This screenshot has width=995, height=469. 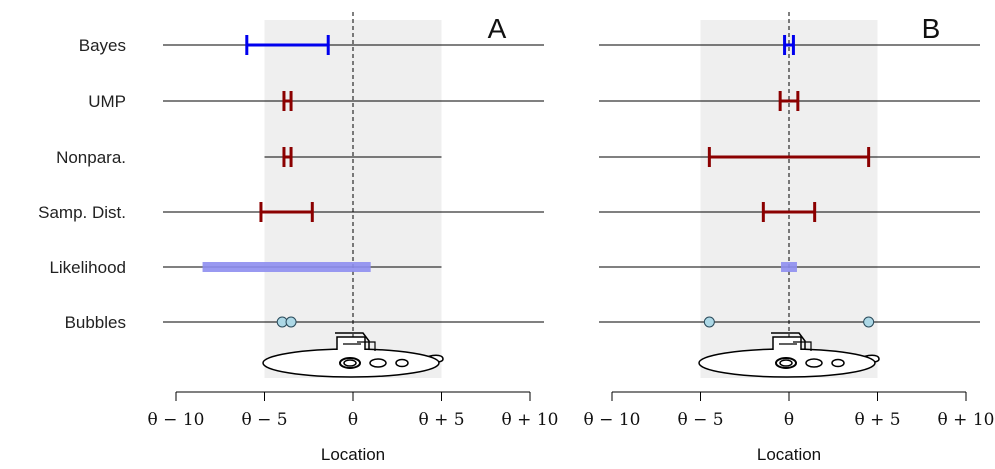 I want to click on panel-title: A, so click(x=497, y=28).